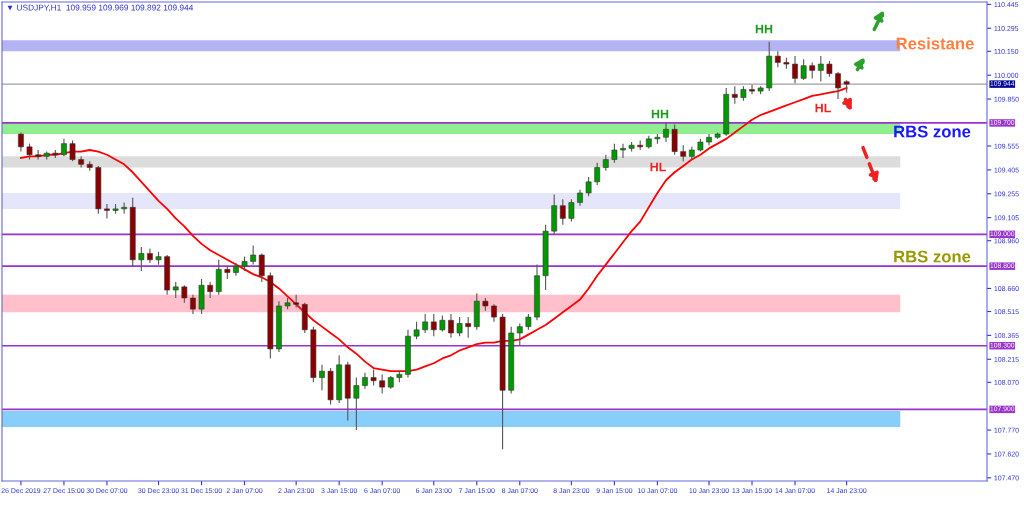 The height and width of the screenshot is (511, 1024). What do you see at coordinates (100, 8) in the screenshot?
I see `chart-title: ▼ USDJPY,H1 109.959 109.969 109.892 109.944` at bounding box center [100, 8].